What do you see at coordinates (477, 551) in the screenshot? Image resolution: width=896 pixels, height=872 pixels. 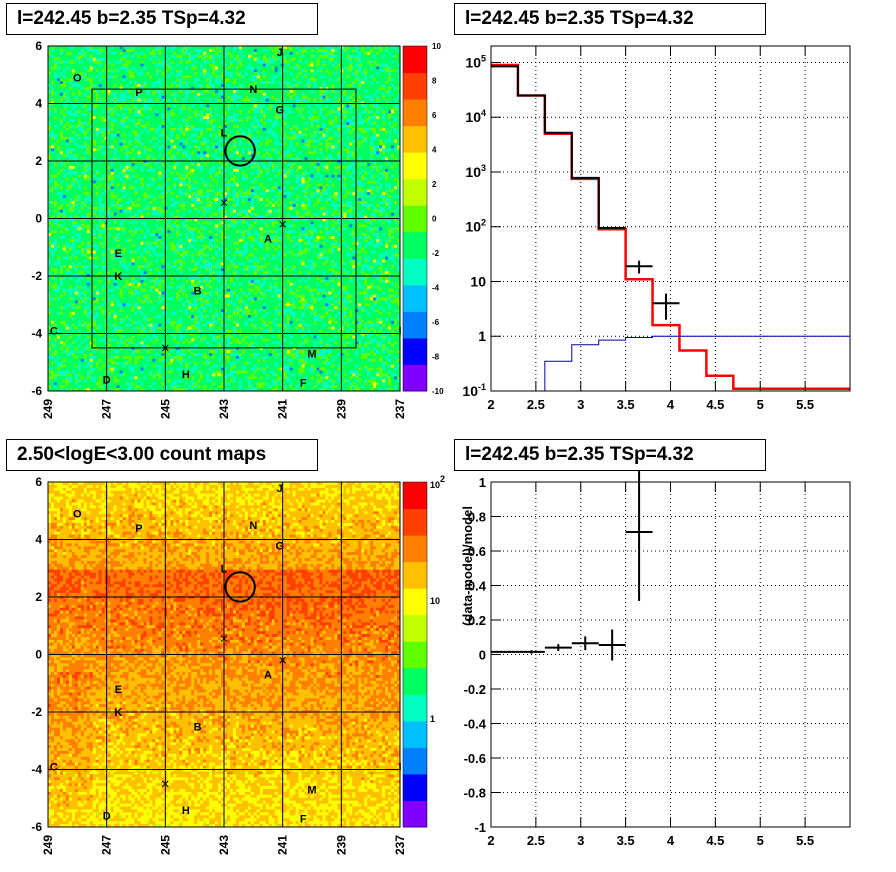 I see `y-tick-label: 0.6` at bounding box center [477, 551].